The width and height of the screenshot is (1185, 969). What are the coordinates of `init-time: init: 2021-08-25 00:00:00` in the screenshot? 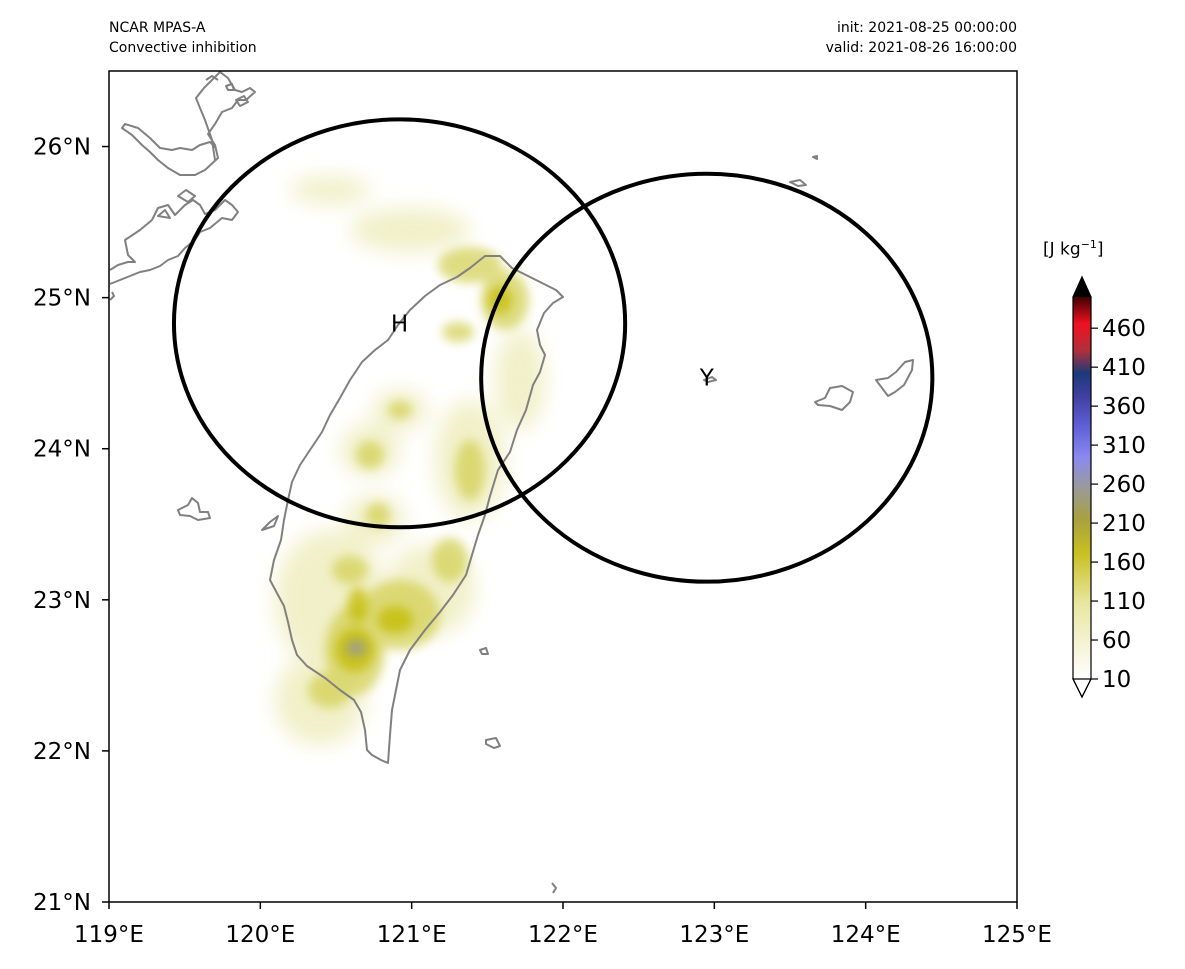 It's located at (927, 28).